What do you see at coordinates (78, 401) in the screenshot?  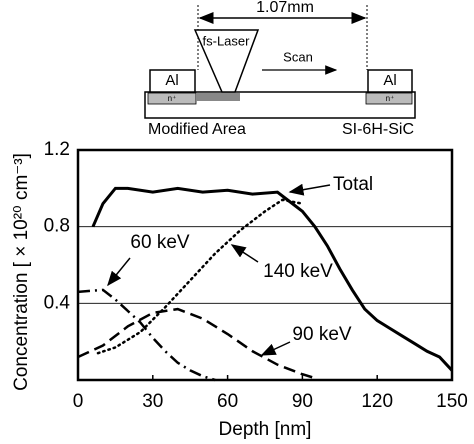 I see `x-tick-label: 0` at bounding box center [78, 401].